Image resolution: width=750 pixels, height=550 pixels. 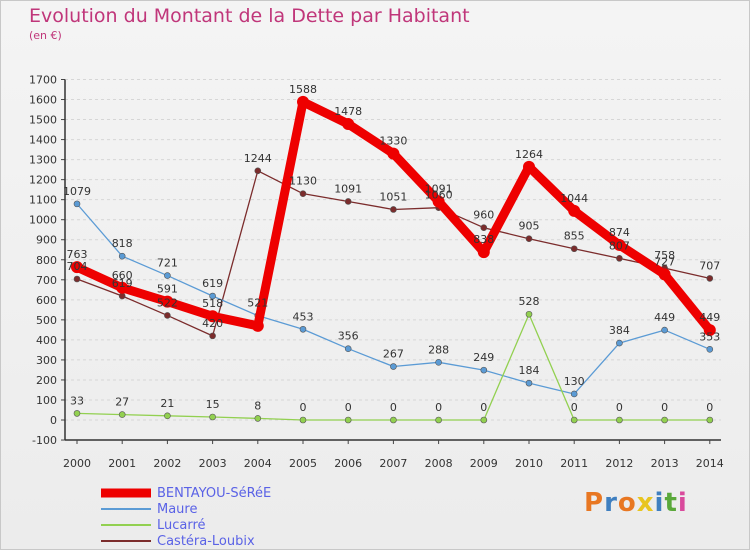 What do you see at coordinates (439, 463) in the screenshot?
I see `x-tick-label: 2008` at bounding box center [439, 463].